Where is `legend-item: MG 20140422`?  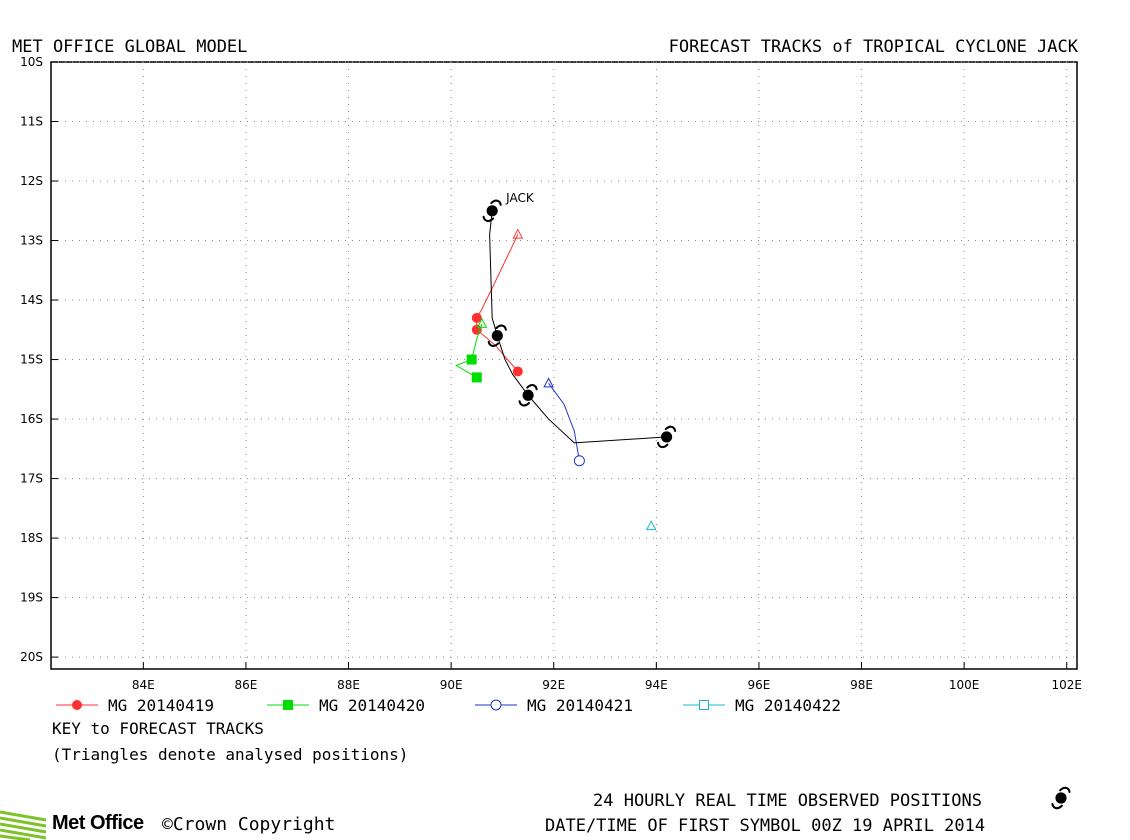 legend-item: MG 20140422 is located at coordinates (762, 705).